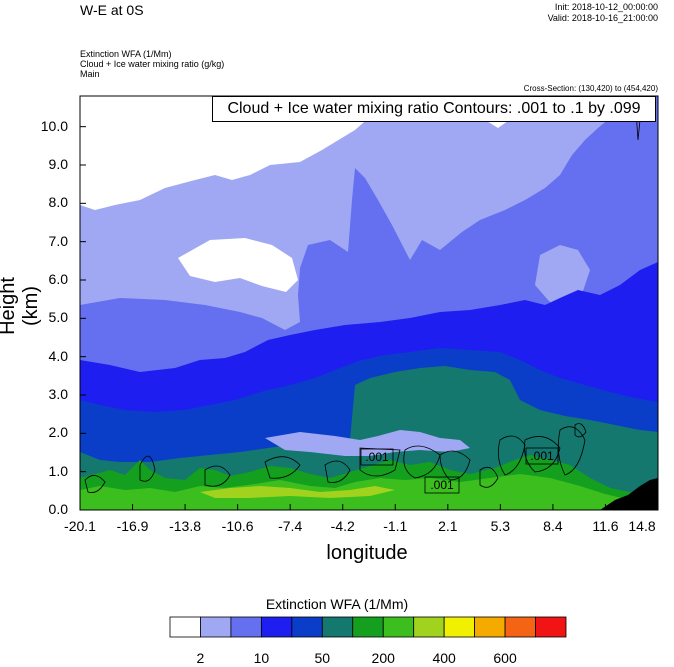  Describe the element at coordinates (185, 526) in the screenshot. I see `x-tick-label: -13.8` at that location.